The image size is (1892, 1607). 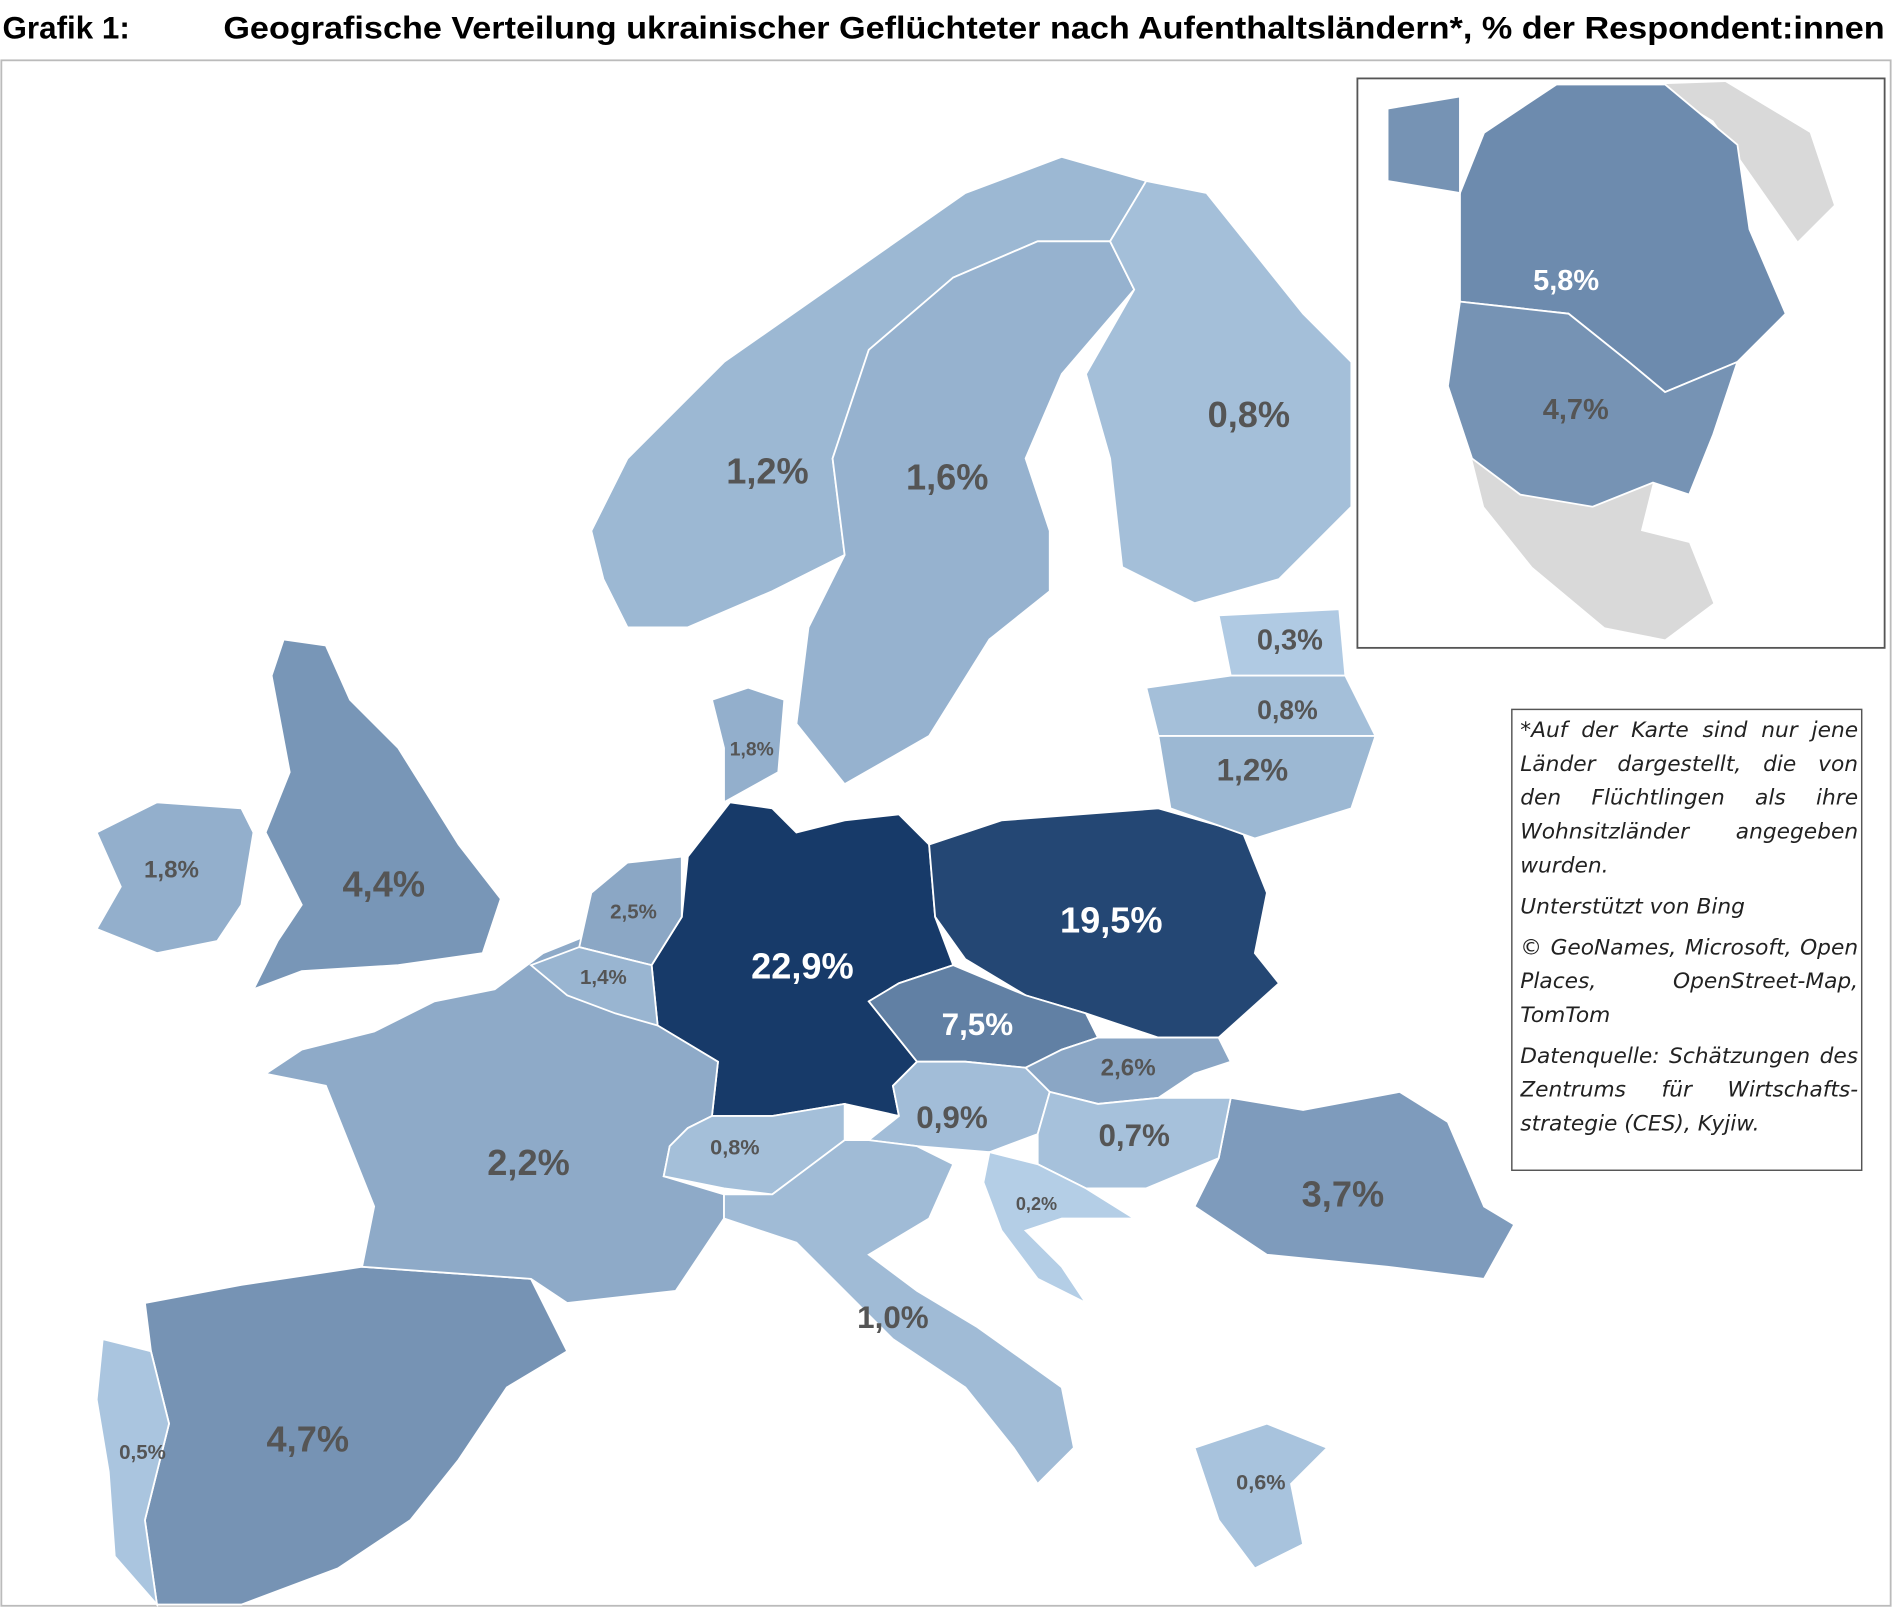 What do you see at coordinates (947, 477) in the screenshot?
I see `region-label: 1,6%` at bounding box center [947, 477].